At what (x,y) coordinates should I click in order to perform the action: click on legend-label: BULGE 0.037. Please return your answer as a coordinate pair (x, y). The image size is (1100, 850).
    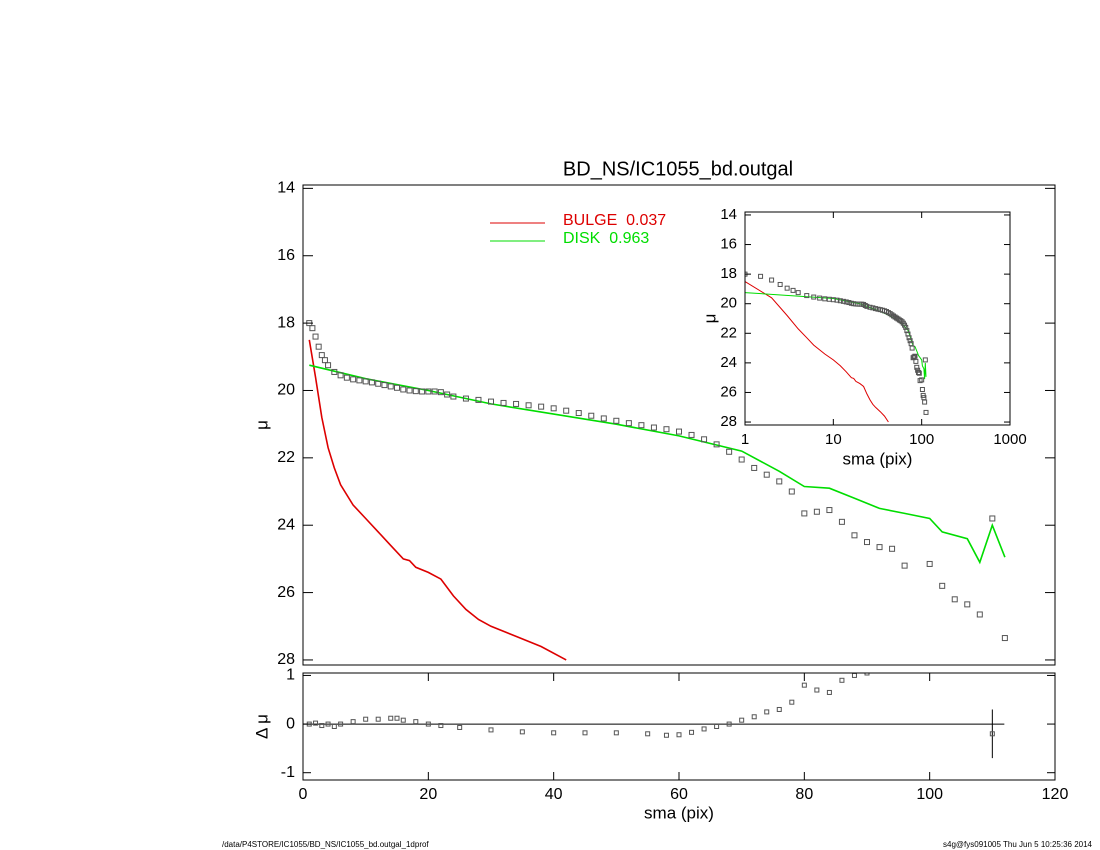
    Looking at the image, I should click on (614, 220).